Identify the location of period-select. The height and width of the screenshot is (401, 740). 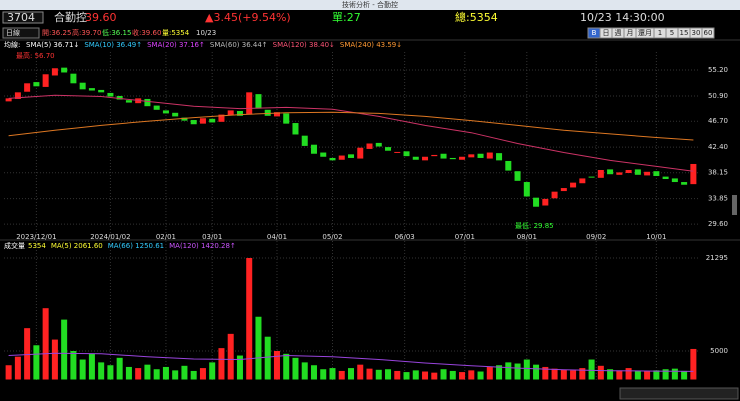
(21, 33).